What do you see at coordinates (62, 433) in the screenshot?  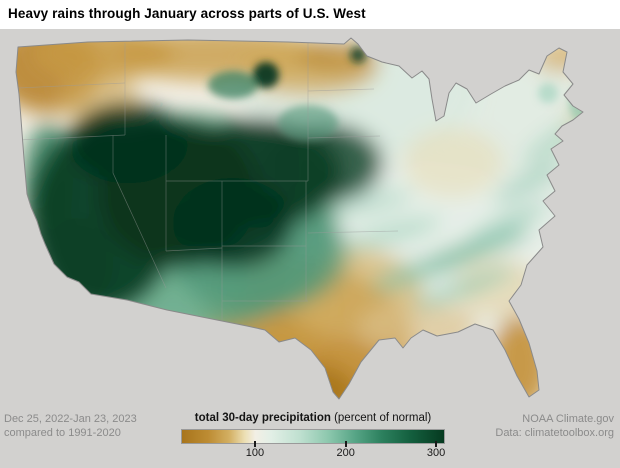 I see `date-range-line2: compared to 1991-2020` at bounding box center [62, 433].